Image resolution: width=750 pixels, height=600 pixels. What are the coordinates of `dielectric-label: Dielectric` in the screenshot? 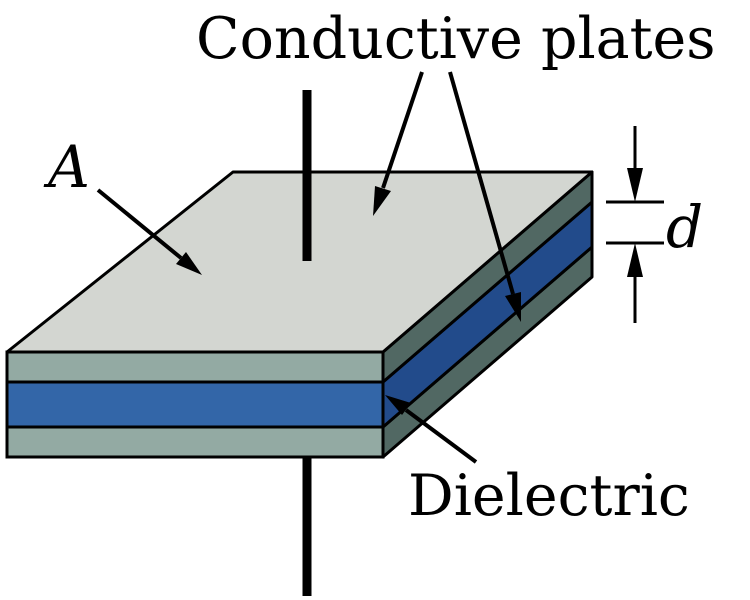 It's located at (549, 496).